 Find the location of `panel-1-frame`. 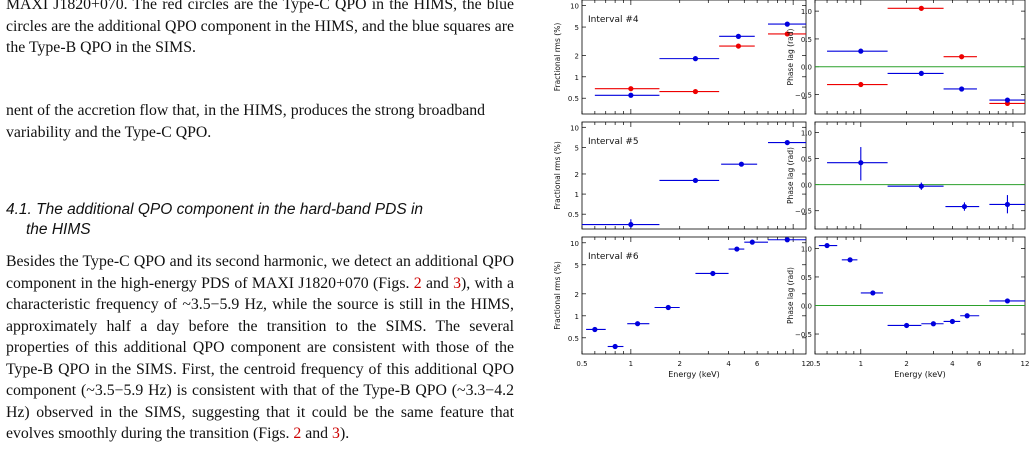

panel-1-frame is located at coordinates (694, 57).